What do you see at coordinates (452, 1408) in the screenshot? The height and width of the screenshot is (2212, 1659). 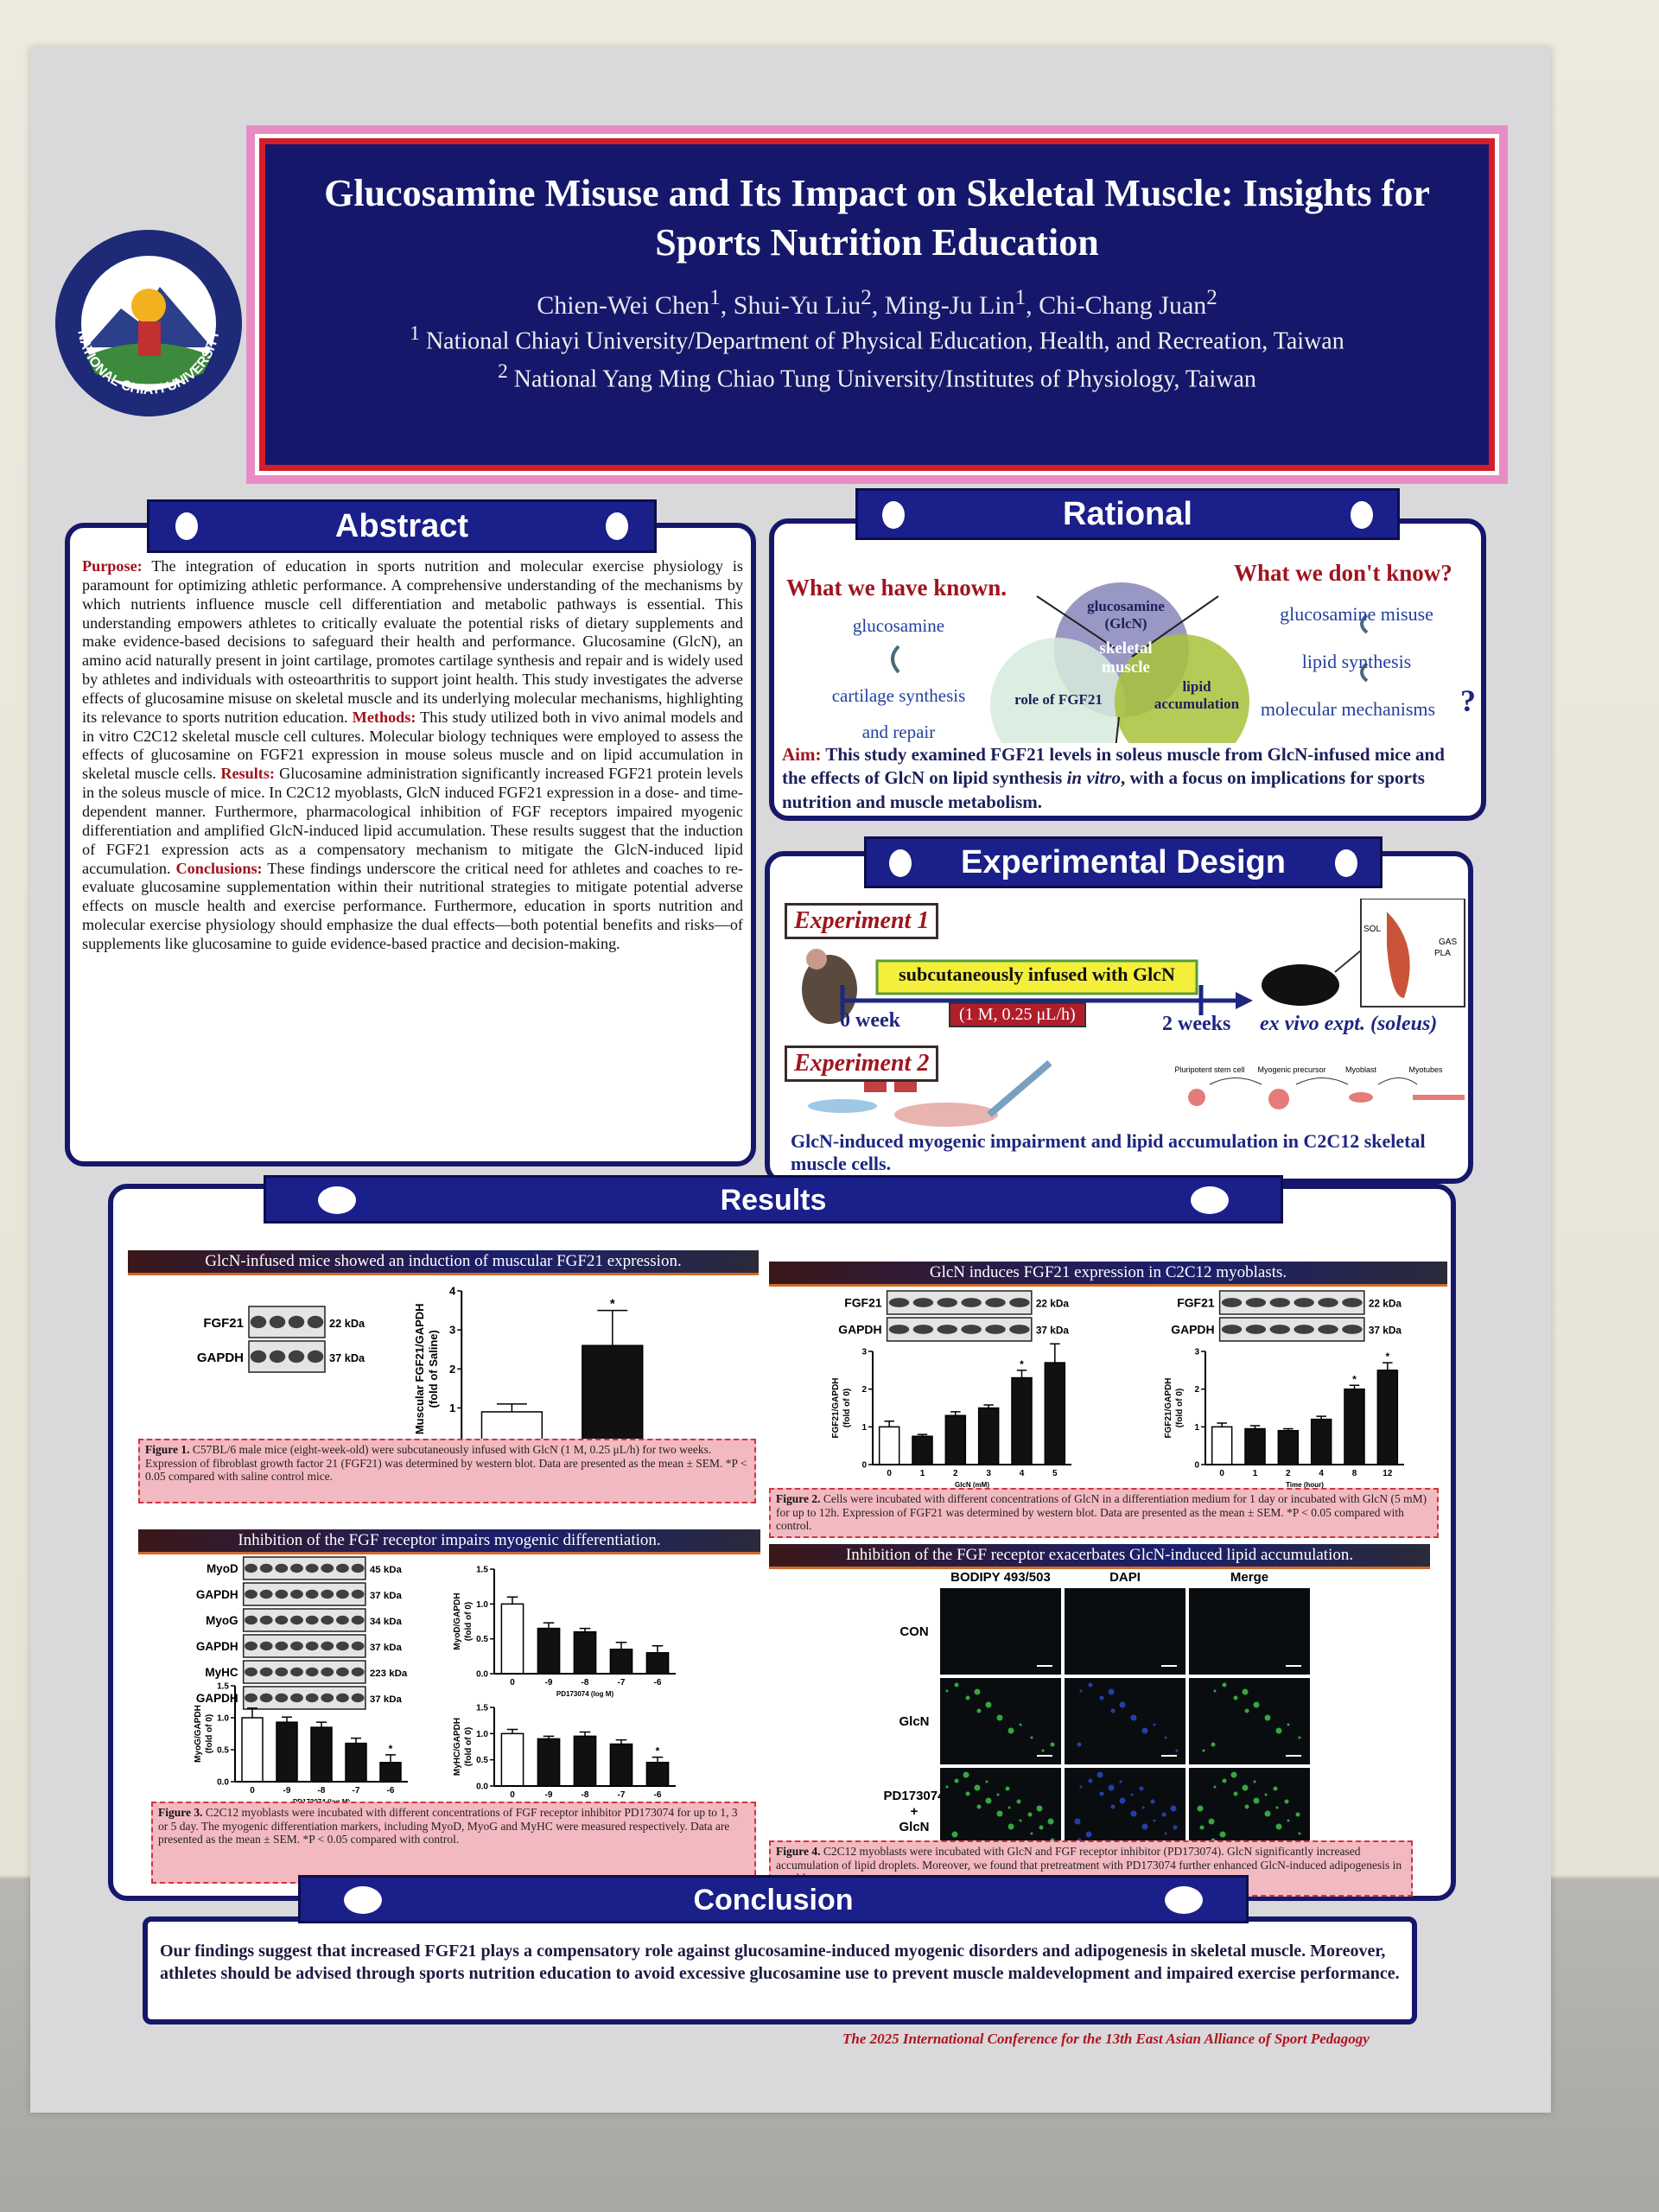 I see `y-tick-label: 1` at bounding box center [452, 1408].